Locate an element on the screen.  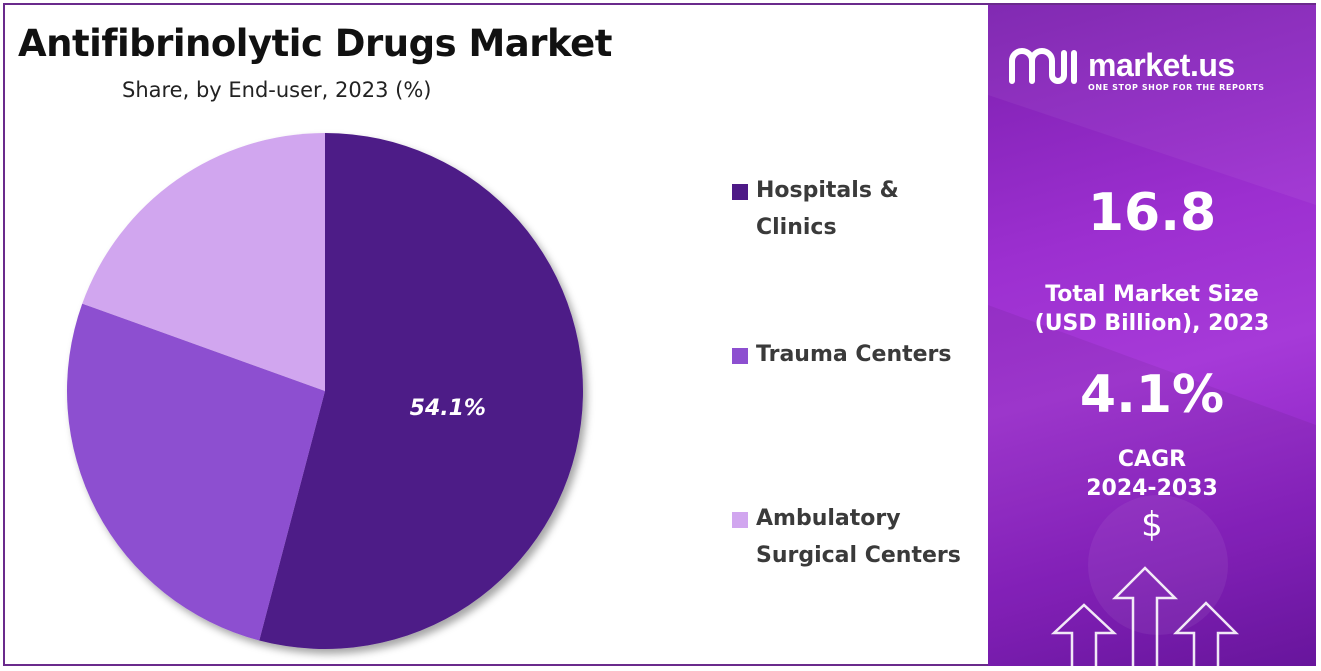
legend-label-trauma-centers: Trauma Centers is located at coordinates (854, 354).